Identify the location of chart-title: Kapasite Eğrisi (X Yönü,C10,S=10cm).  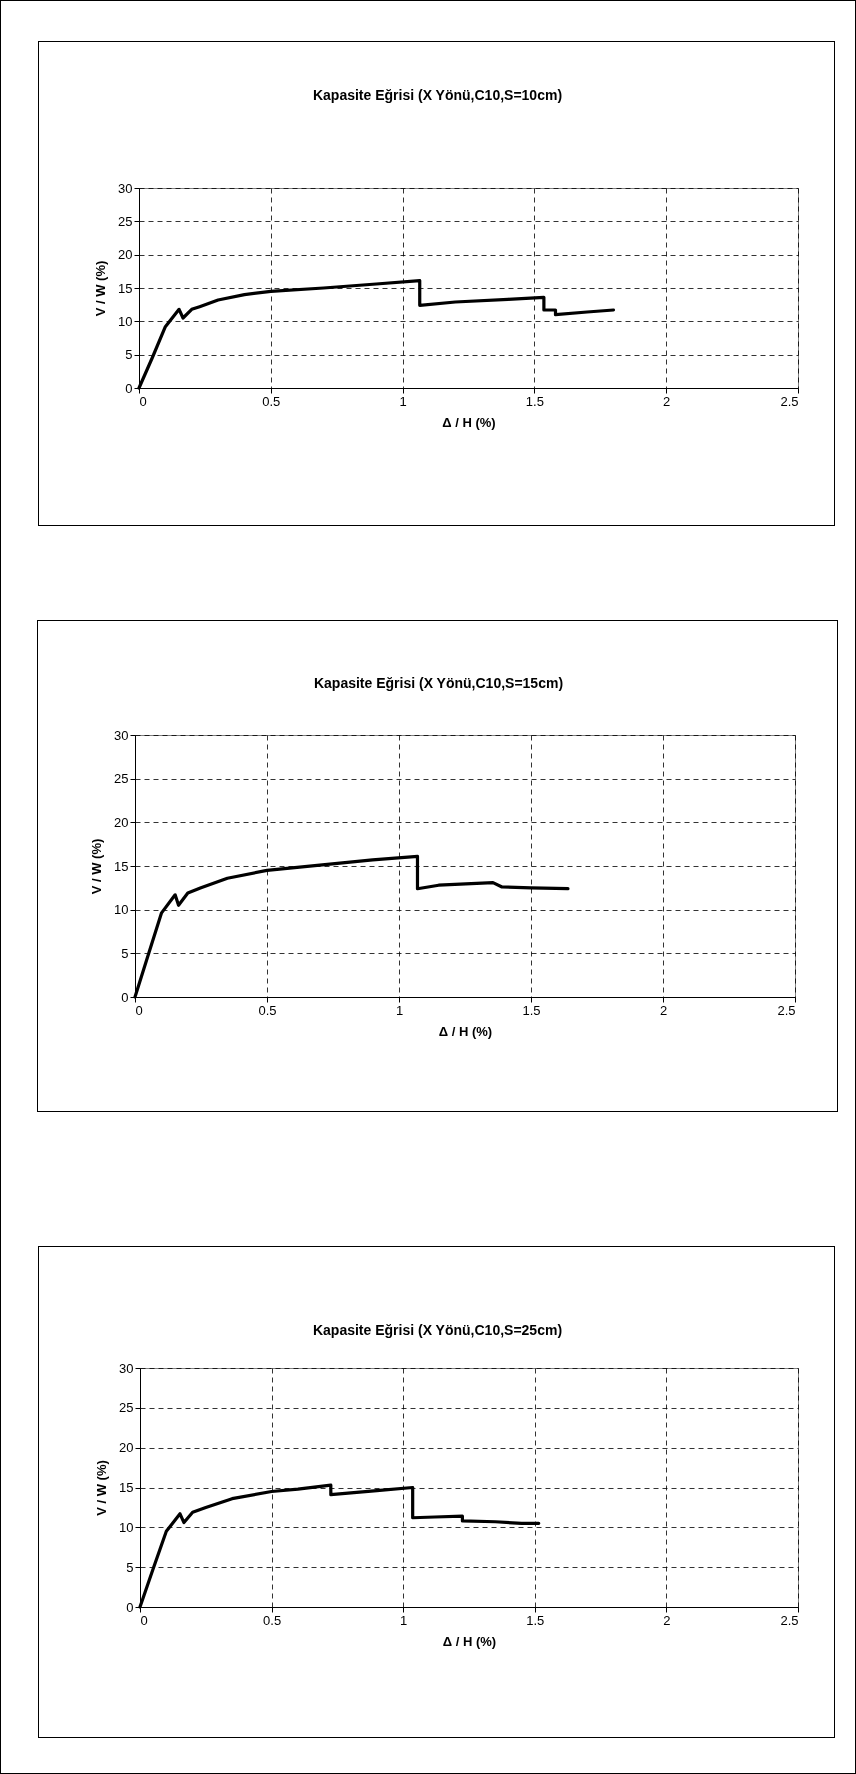
(437, 95).